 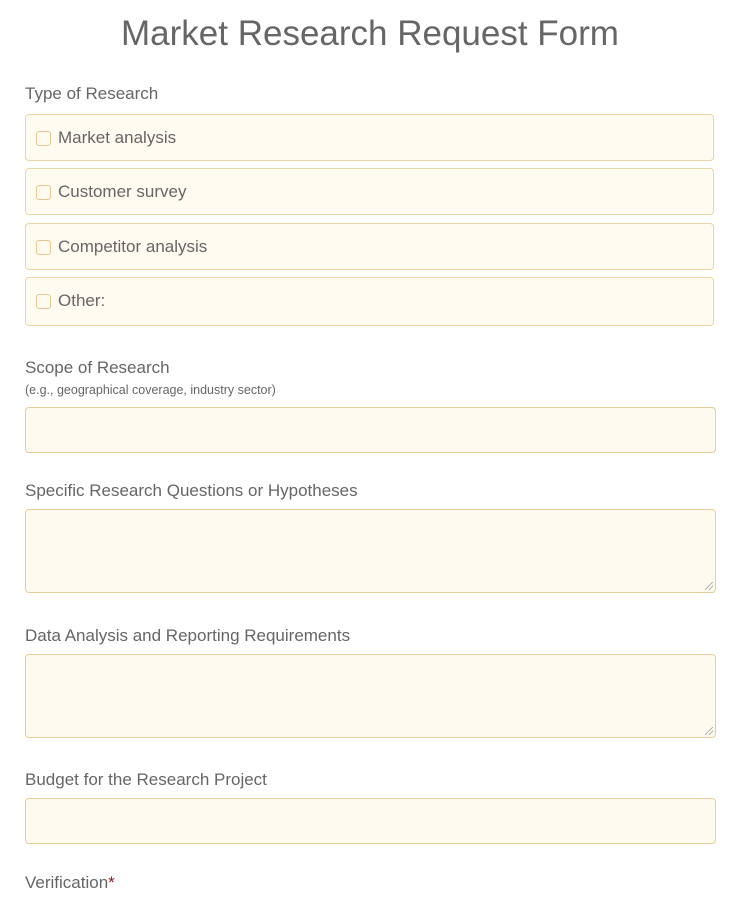 What do you see at coordinates (67, 882) in the screenshot?
I see `verification-text: Verification` at bounding box center [67, 882].